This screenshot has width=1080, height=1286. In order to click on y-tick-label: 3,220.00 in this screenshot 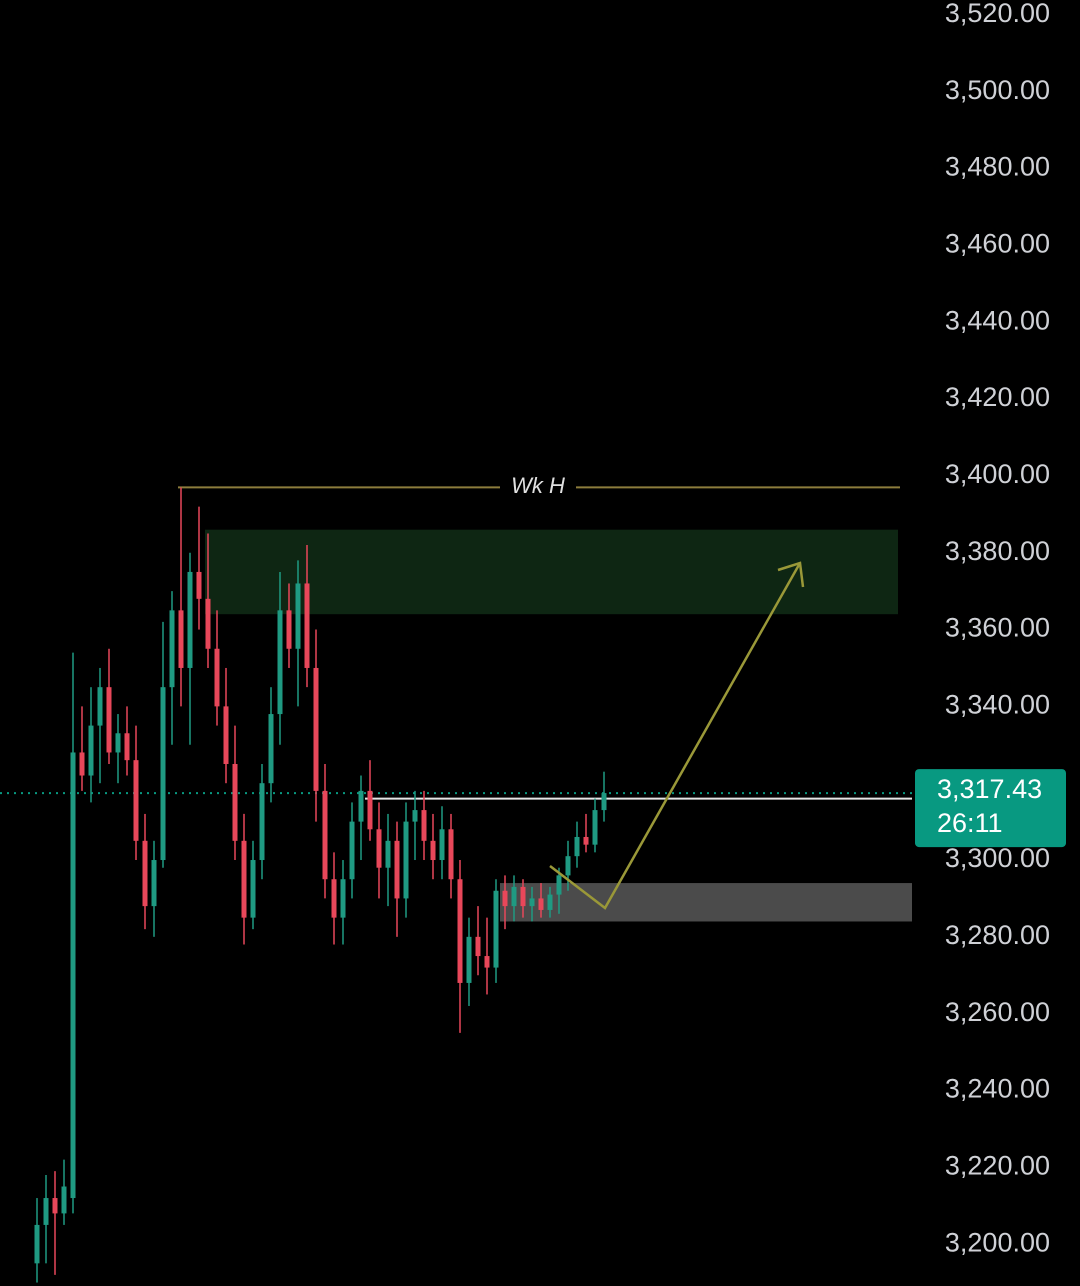, I will do `click(997, 1165)`.